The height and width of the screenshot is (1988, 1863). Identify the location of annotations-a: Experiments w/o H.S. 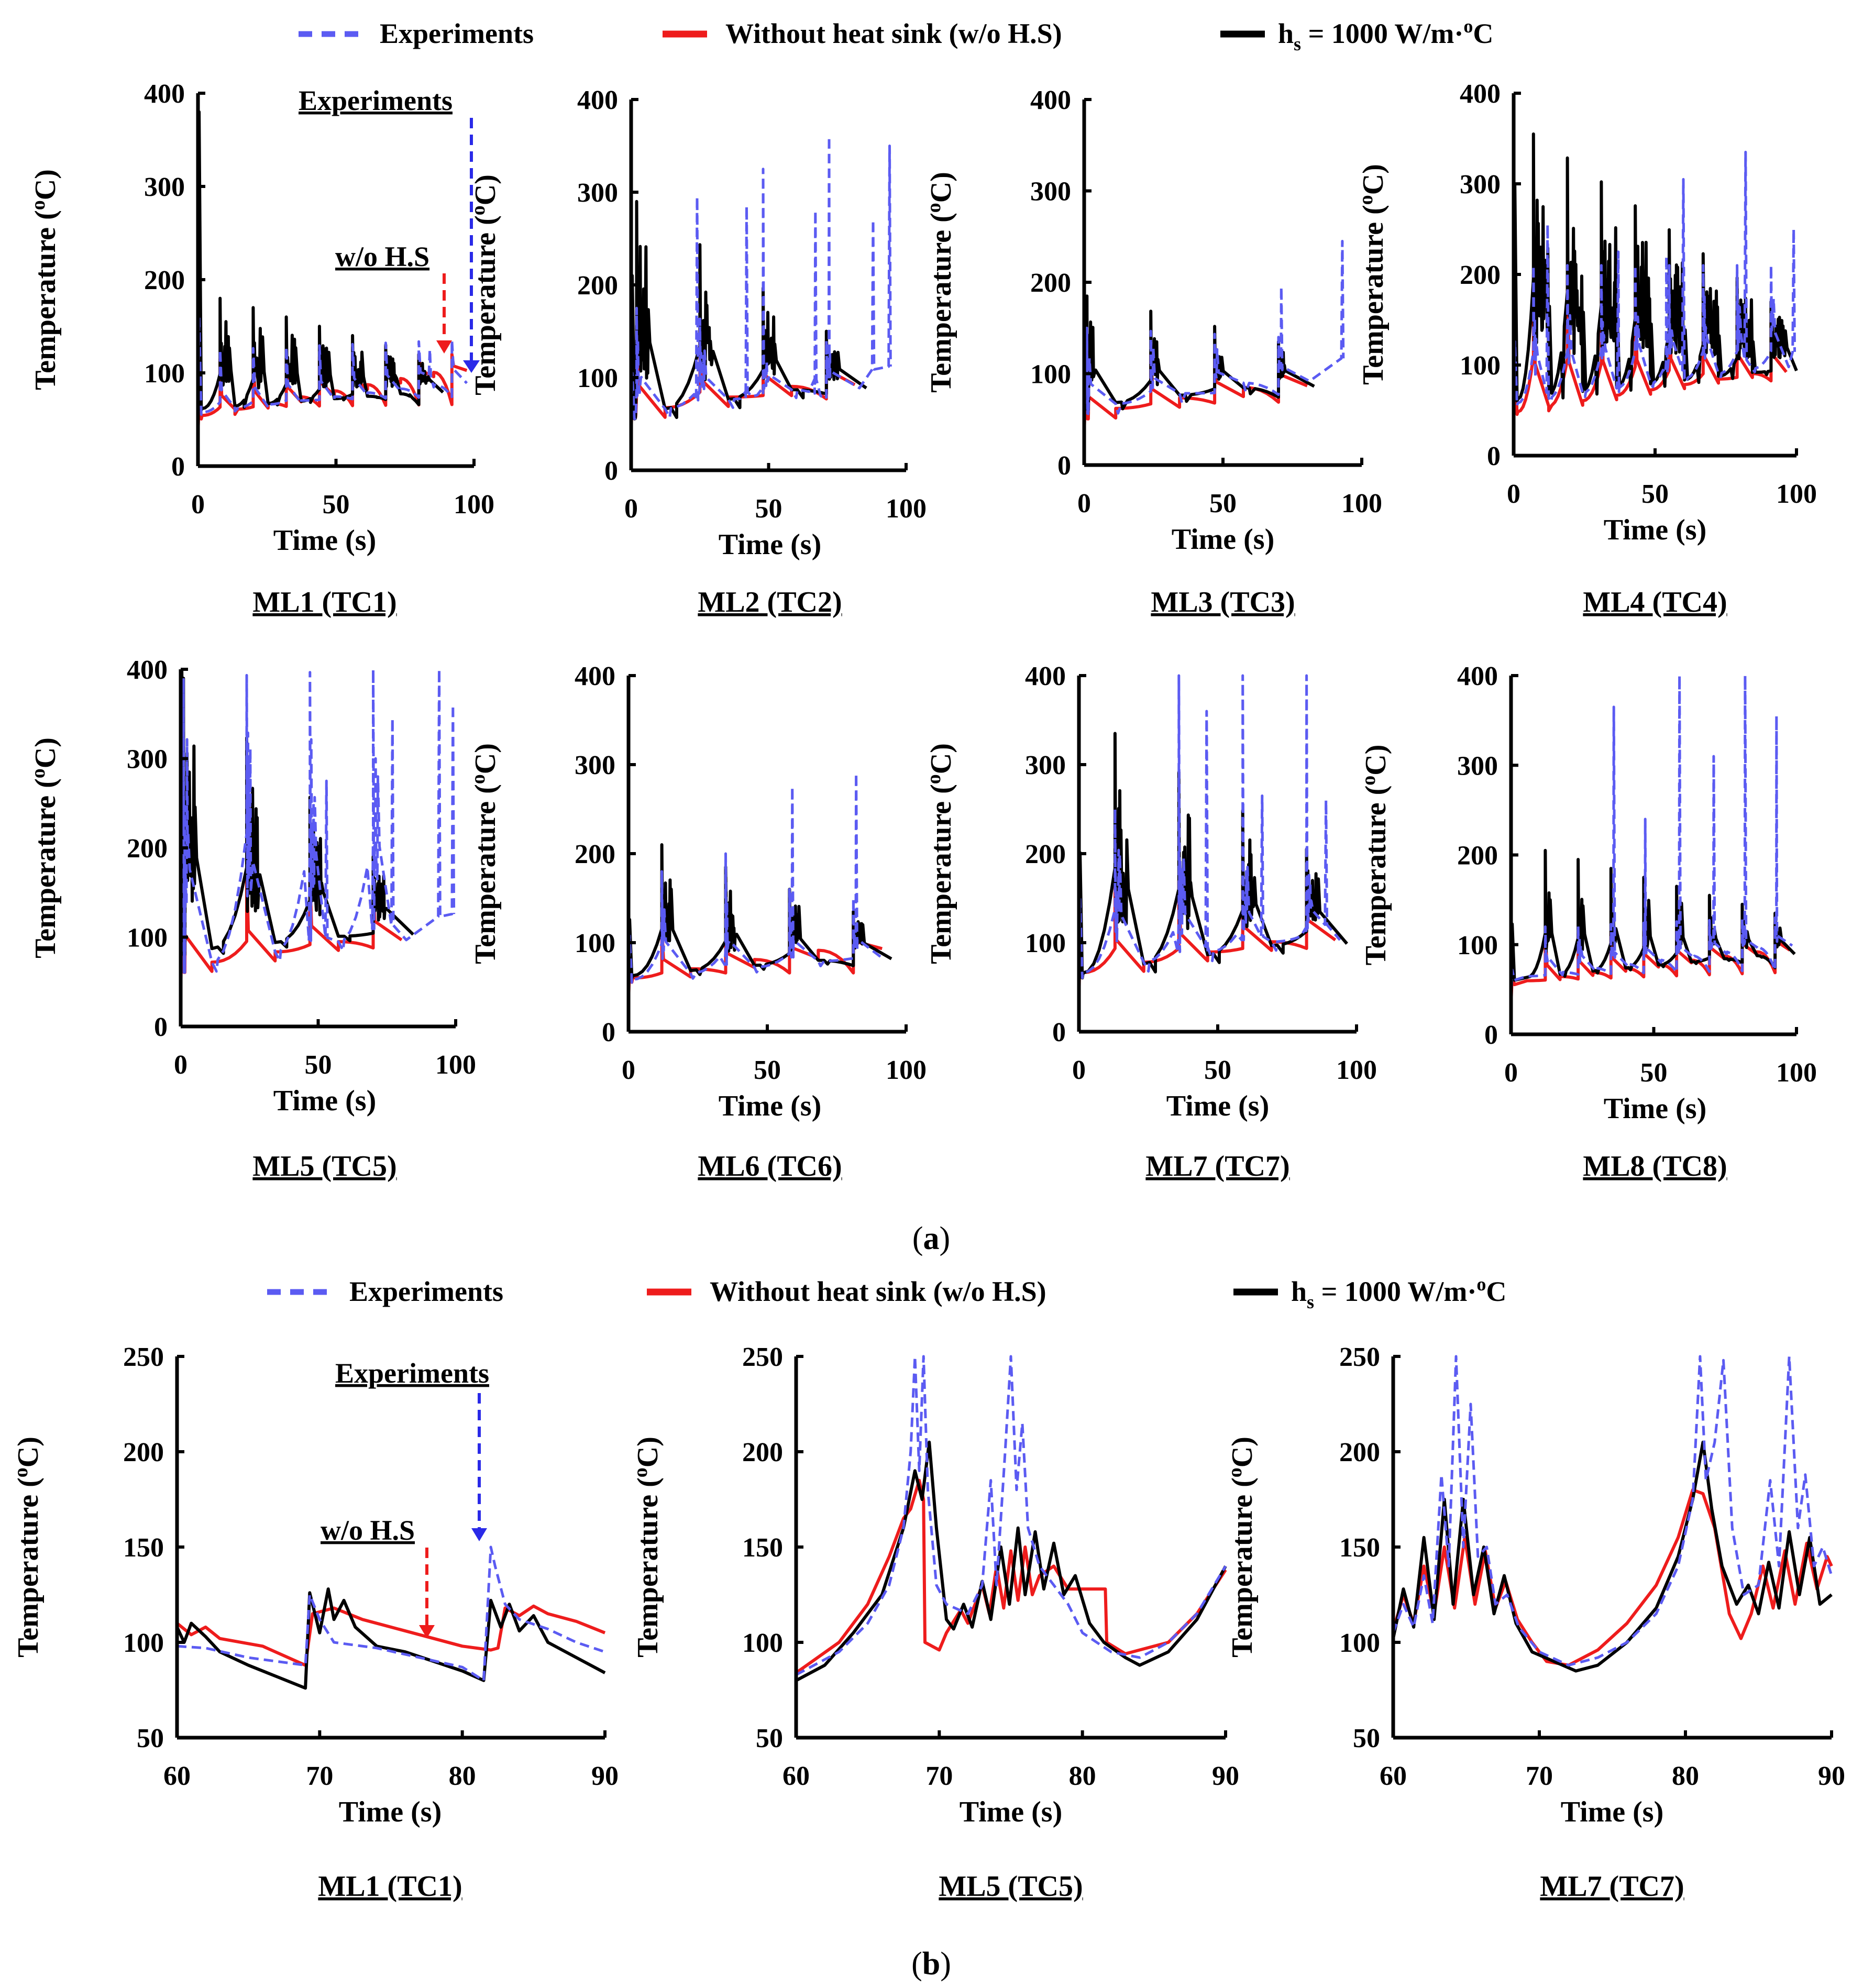
(389, 229).